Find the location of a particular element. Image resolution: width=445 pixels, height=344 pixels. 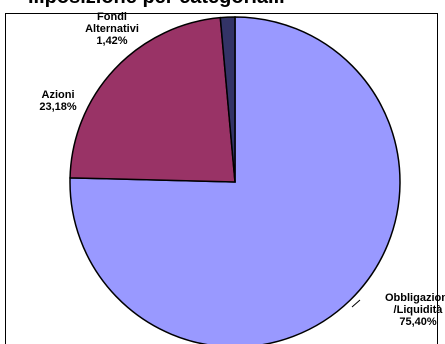

slice-label-1: Obbligazioni/Liquidità 75,40% is located at coordinates (415, 310).